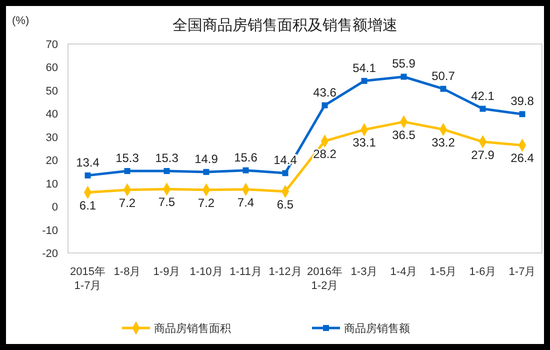 Image resolution: width=550 pixels, height=350 pixels. Describe the element at coordinates (52, 68) in the screenshot. I see `y-tick-label: 60` at that location.